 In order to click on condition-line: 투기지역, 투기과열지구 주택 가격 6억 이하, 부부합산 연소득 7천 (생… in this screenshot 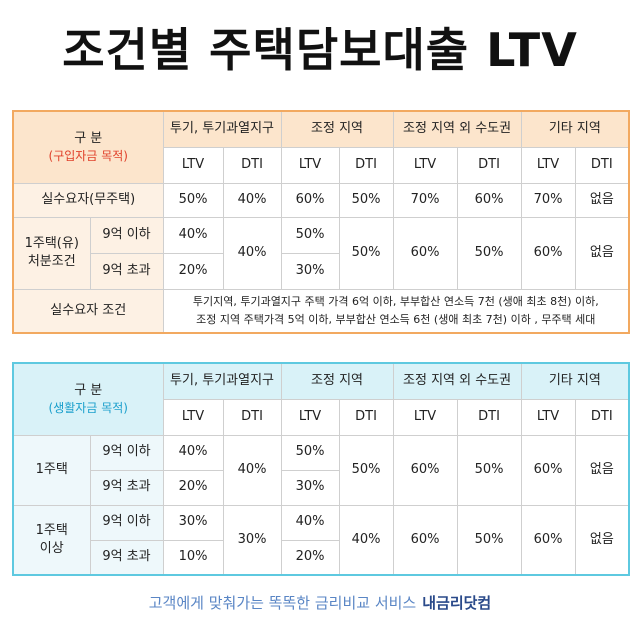, I will do `click(395, 302)`.